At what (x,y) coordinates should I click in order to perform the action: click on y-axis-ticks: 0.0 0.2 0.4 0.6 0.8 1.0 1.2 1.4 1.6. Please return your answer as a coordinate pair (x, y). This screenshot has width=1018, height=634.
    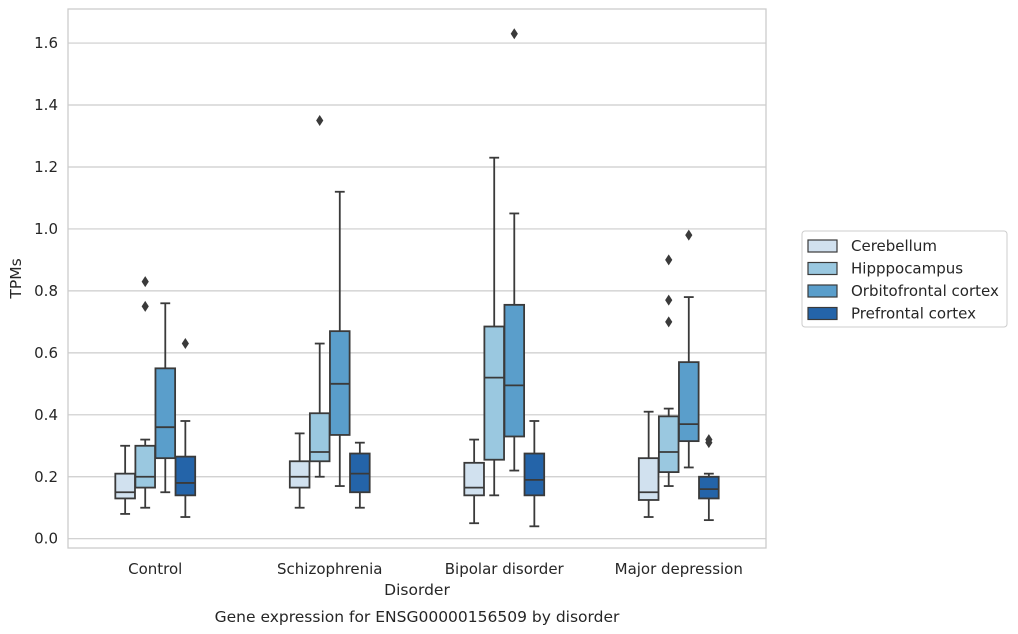
    Looking at the image, I should click on (46, 291).